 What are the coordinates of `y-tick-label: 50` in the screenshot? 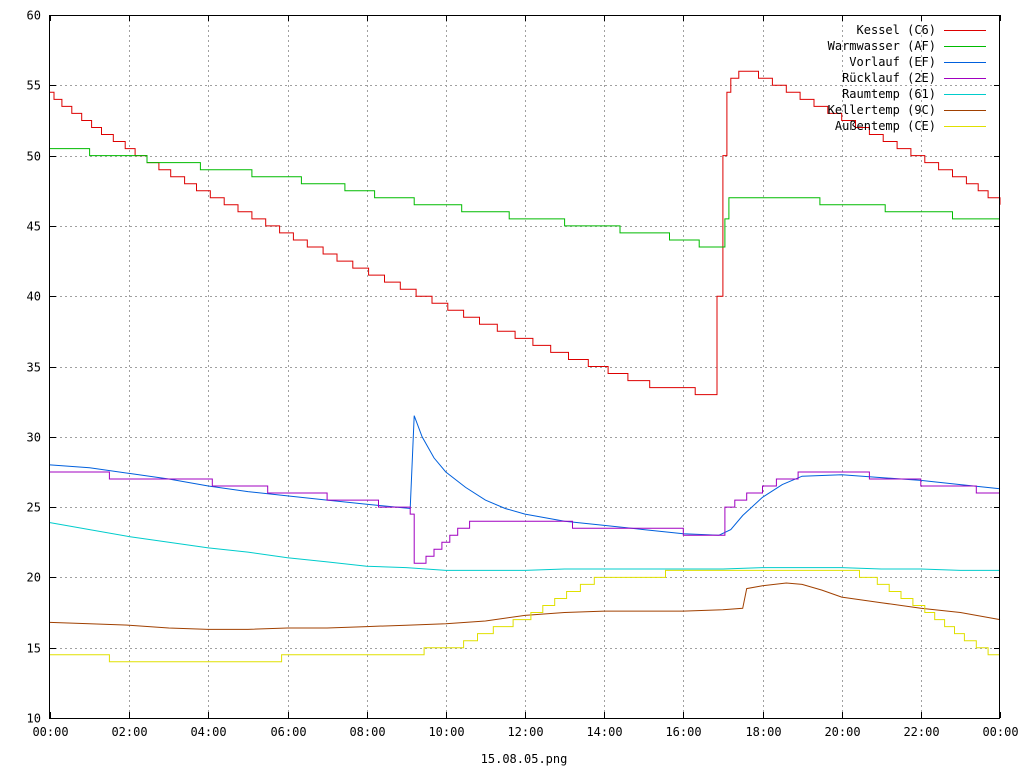 It's located at (34, 157).